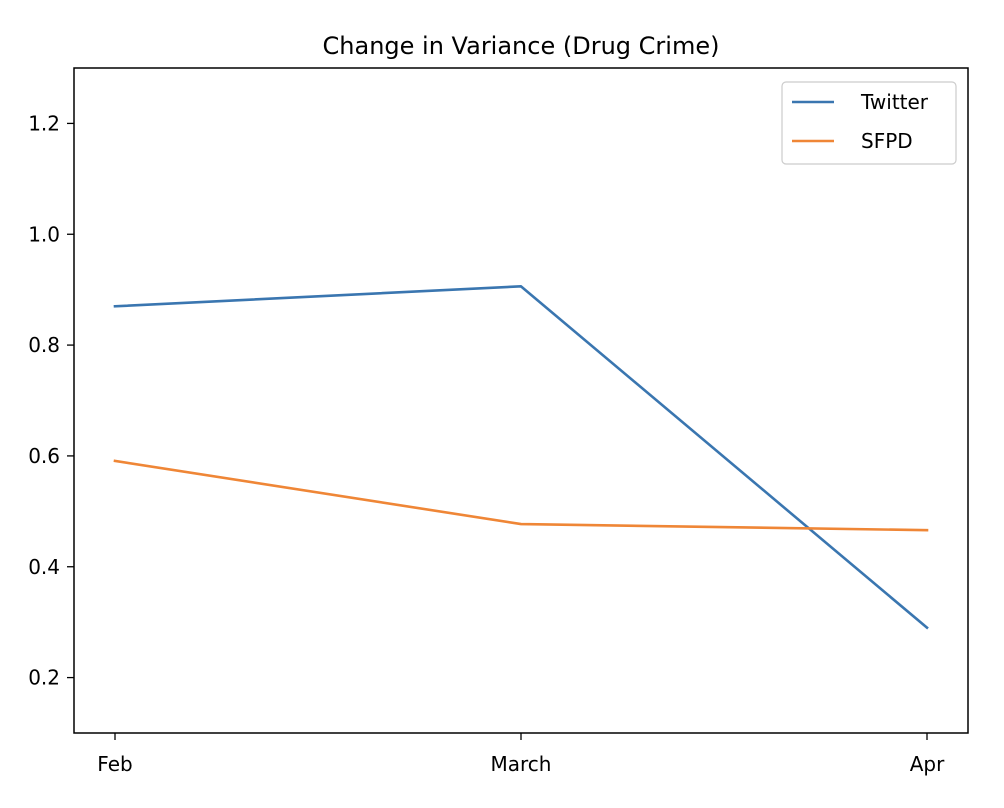 The height and width of the screenshot is (808, 1004). I want to click on y-tick-label: 1.0, so click(44, 234).